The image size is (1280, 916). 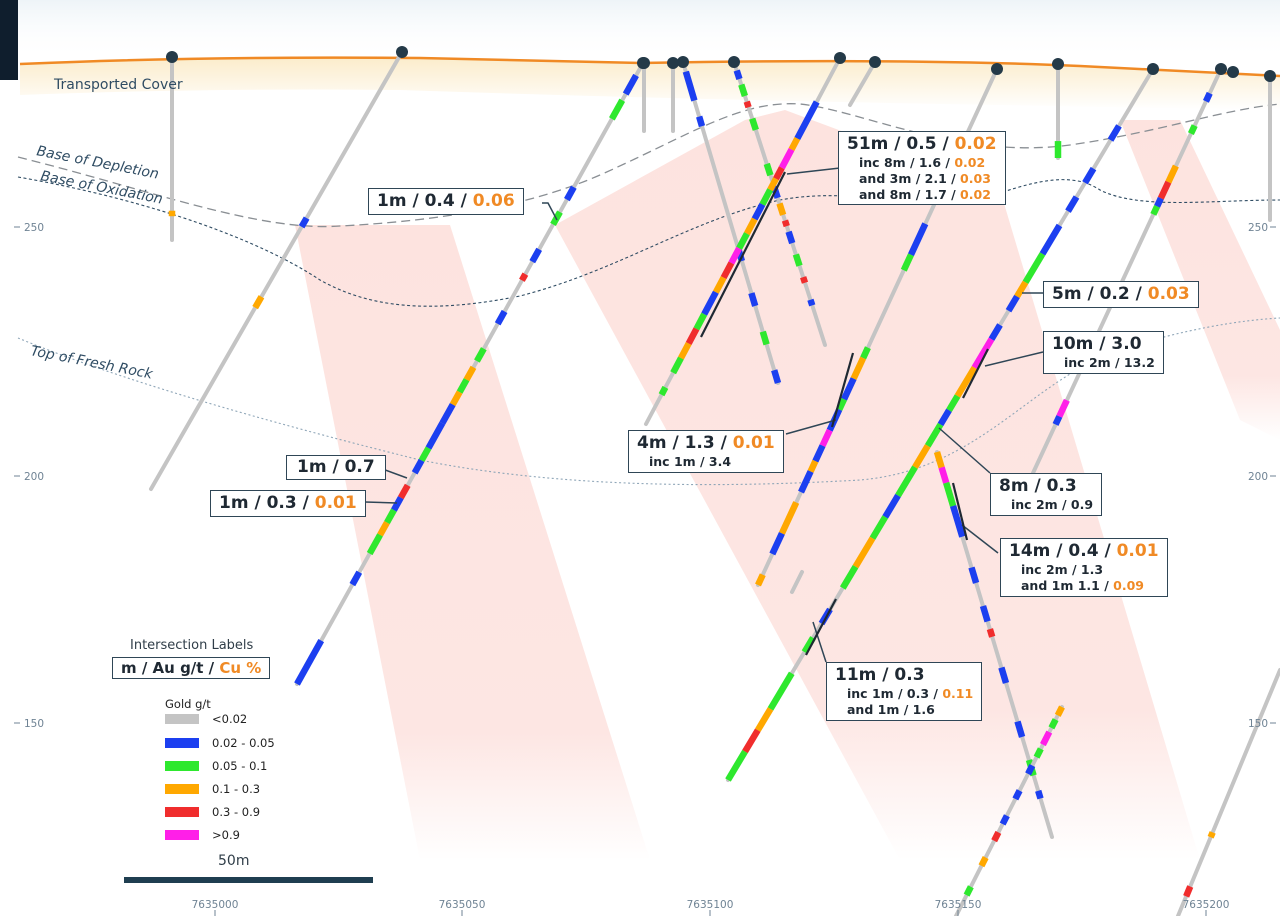 What do you see at coordinates (813, 171) in the screenshot?
I see `leader-b` at bounding box center [813, 171].